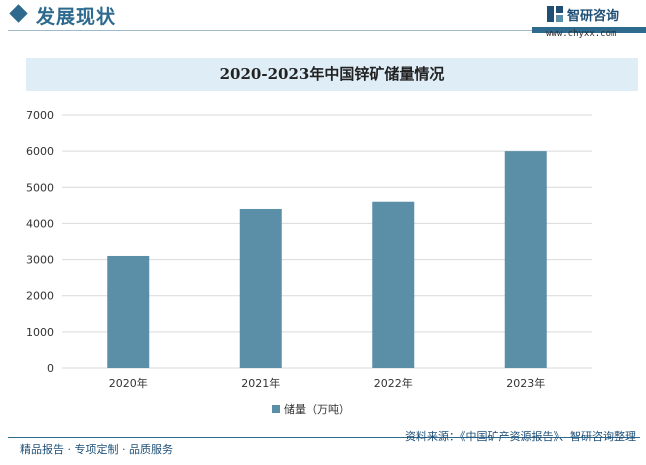  Describe the element at coordinates (40, 115) in the screenshot. I see `y-tick-label: 7000` at that location.